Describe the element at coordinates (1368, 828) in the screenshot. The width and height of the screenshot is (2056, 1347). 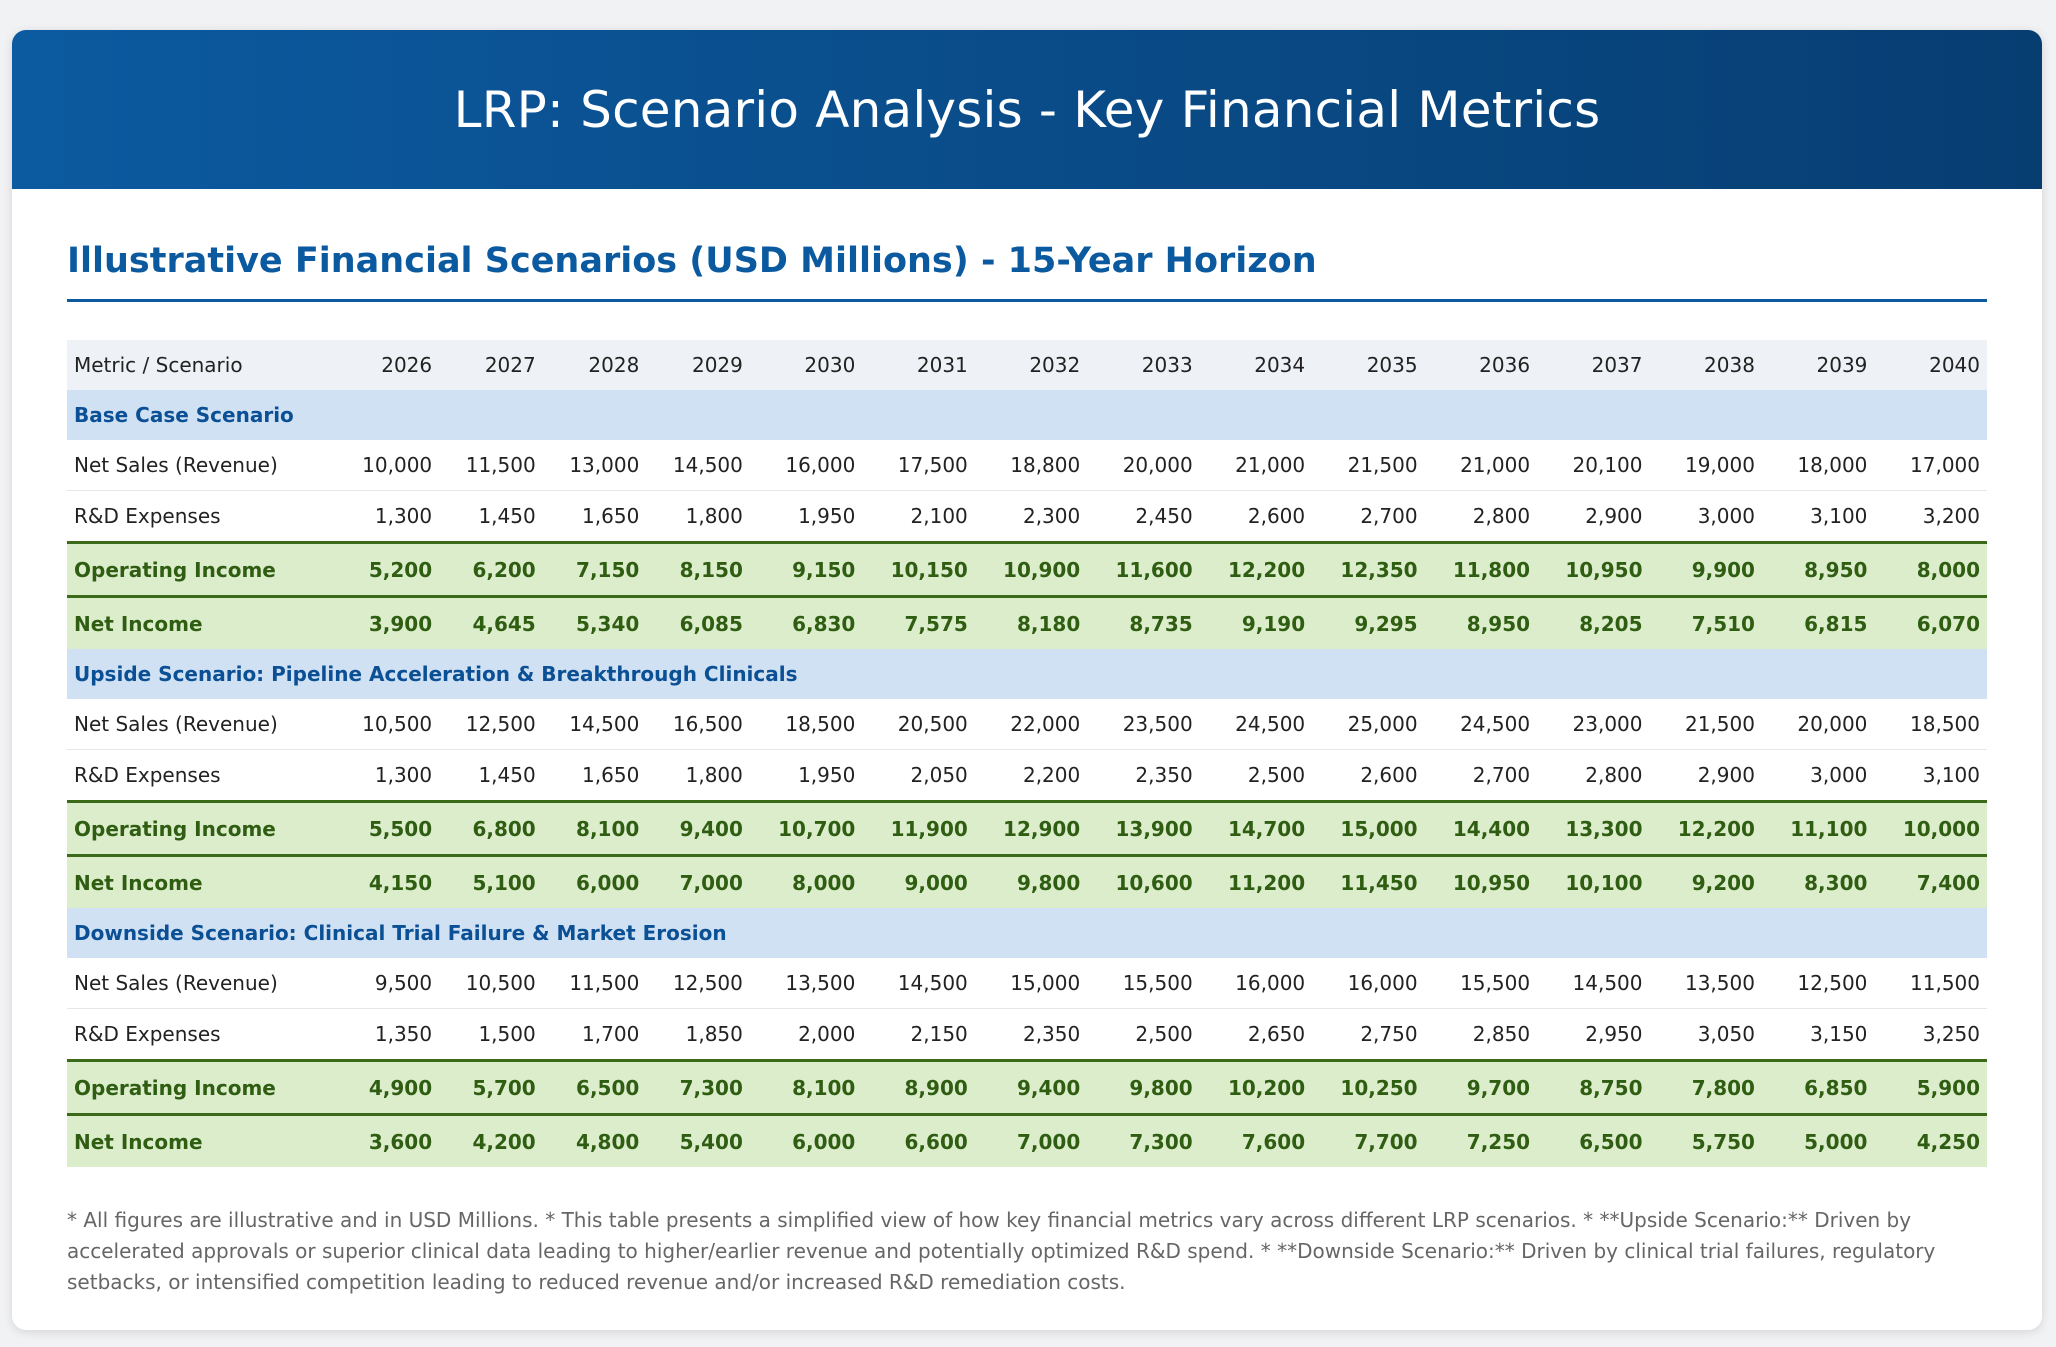
I see `metric-value: 15,000` at that location.